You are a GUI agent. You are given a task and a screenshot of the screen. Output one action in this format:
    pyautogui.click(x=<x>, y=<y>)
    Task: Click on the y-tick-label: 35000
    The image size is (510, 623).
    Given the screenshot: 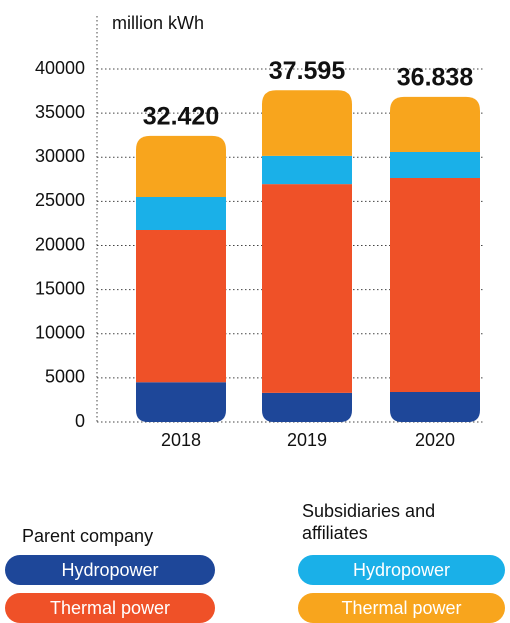 What is the action you would take?
    pyautogui.click(x=60, y=112)
    